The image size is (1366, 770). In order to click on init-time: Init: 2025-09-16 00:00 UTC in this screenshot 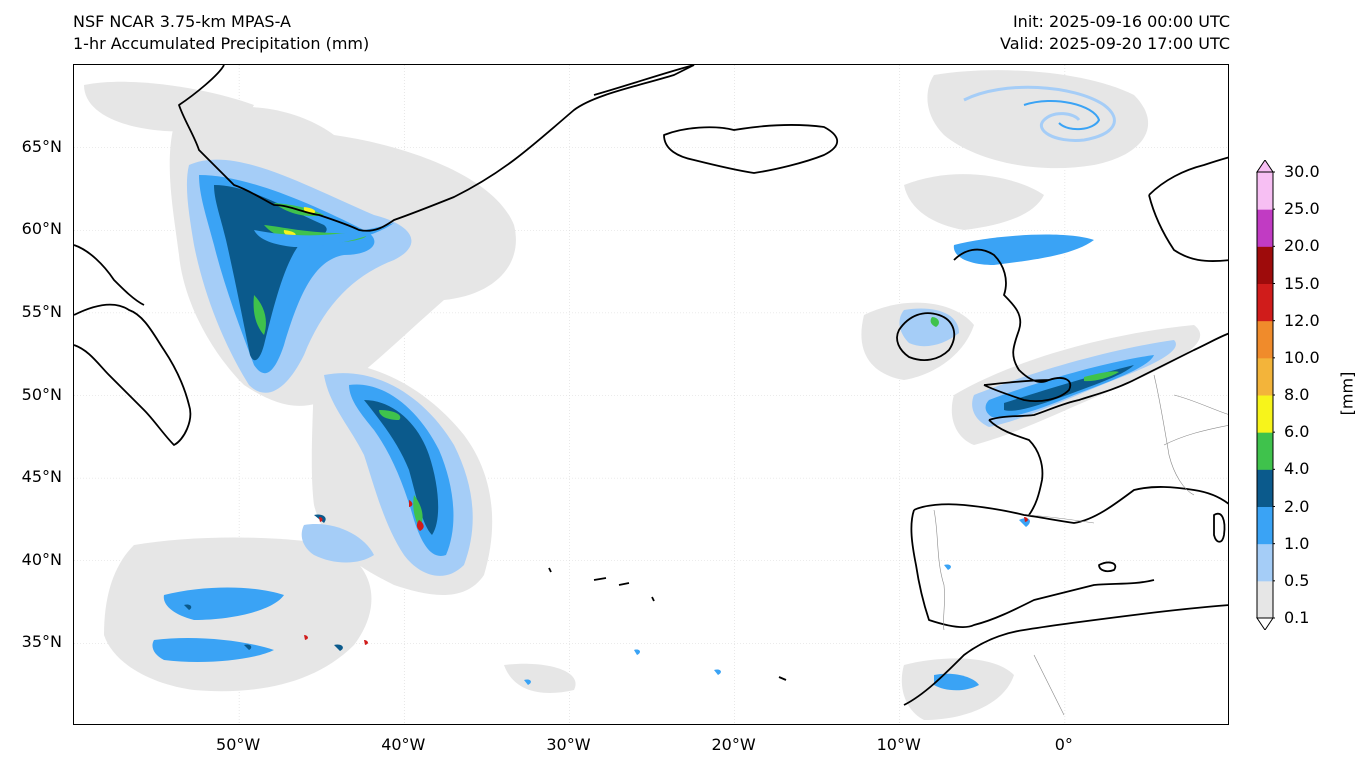, I will do `click(1121, 21)`.